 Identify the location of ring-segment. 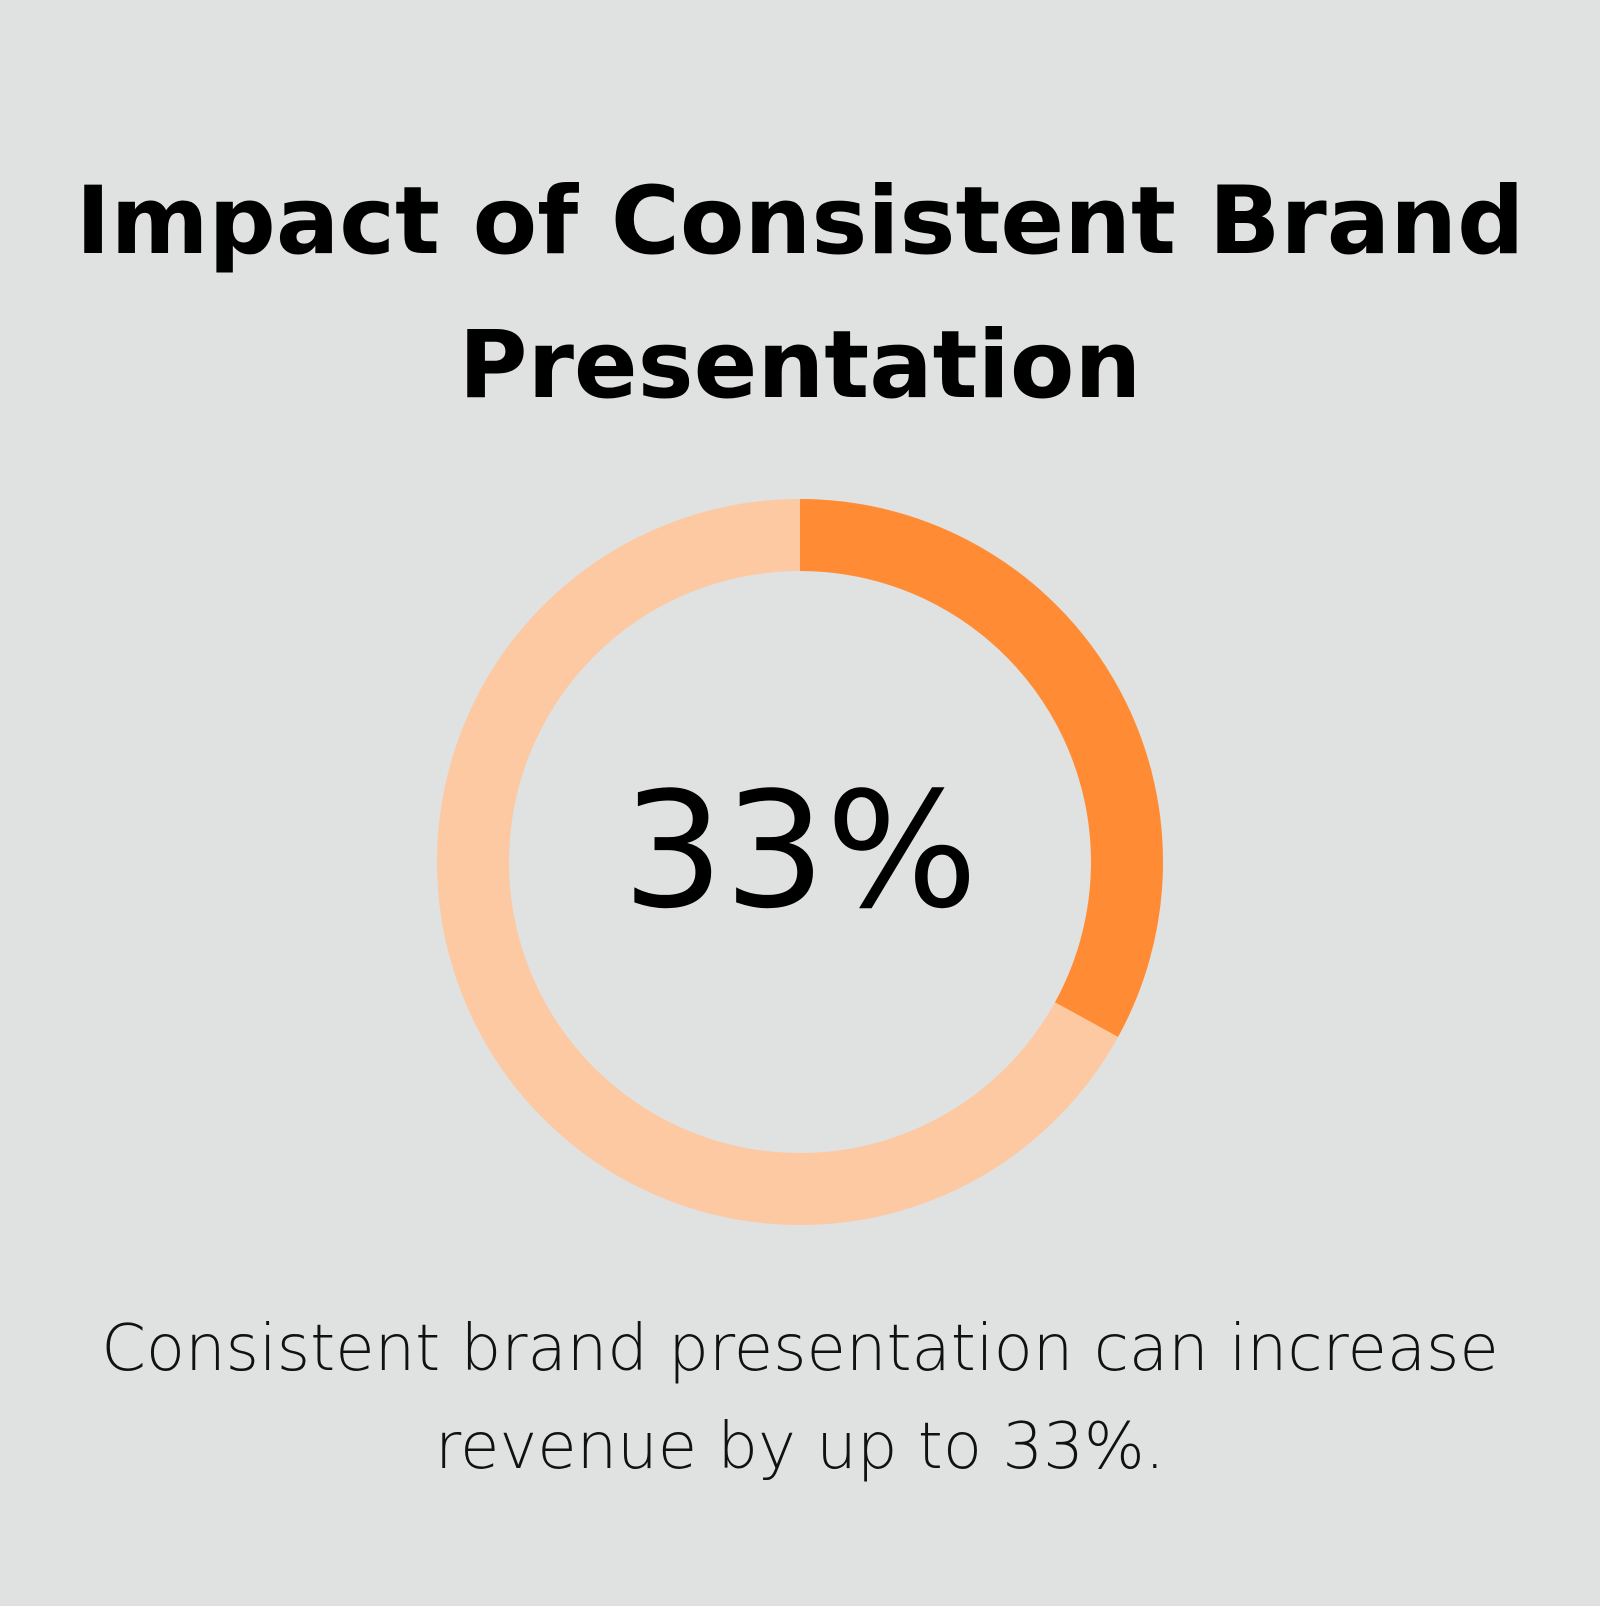
(981, 768).